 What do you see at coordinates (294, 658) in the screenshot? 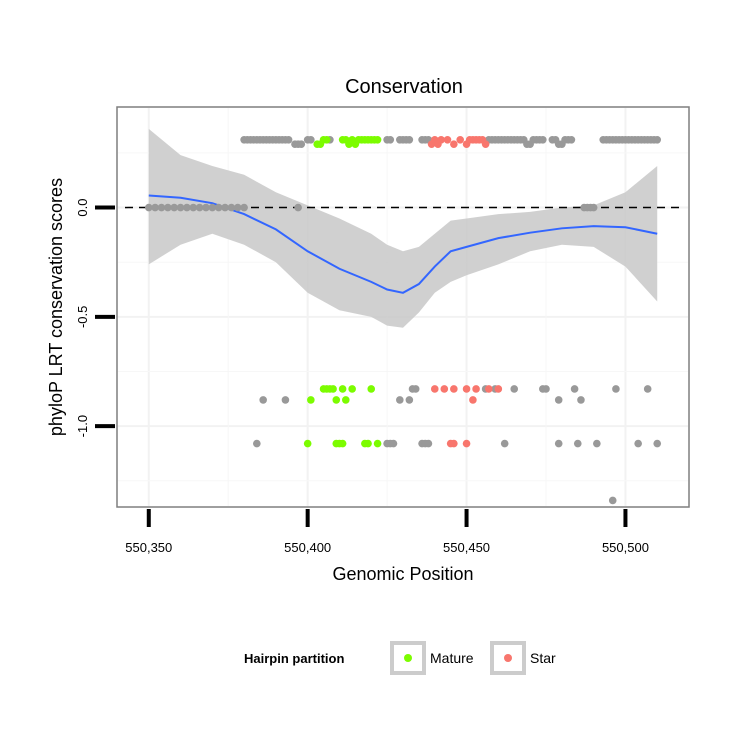
I see `legend-title: Hairpin partition` at bounding box center [294, 658].